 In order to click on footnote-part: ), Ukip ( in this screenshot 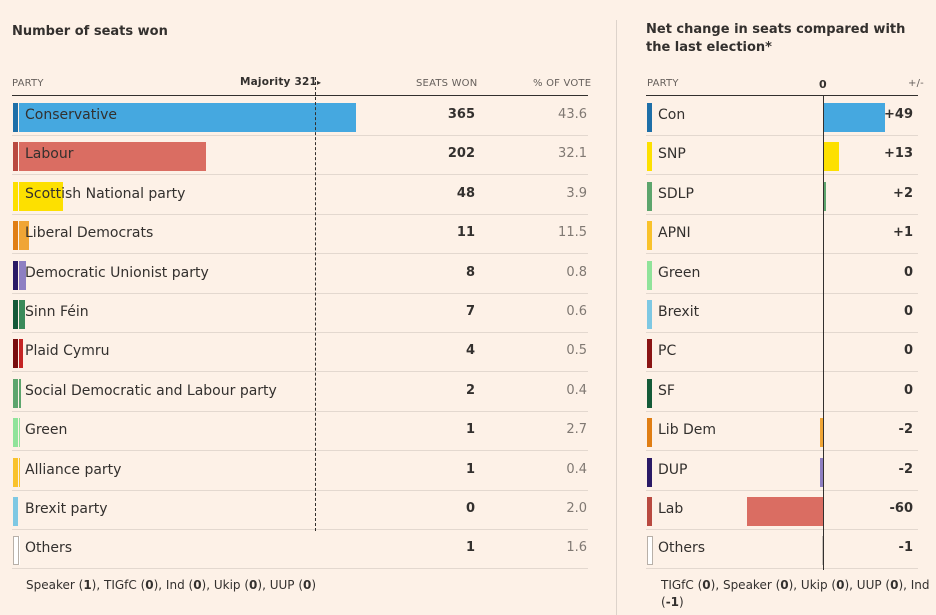, I will do `click(812, 585)`.